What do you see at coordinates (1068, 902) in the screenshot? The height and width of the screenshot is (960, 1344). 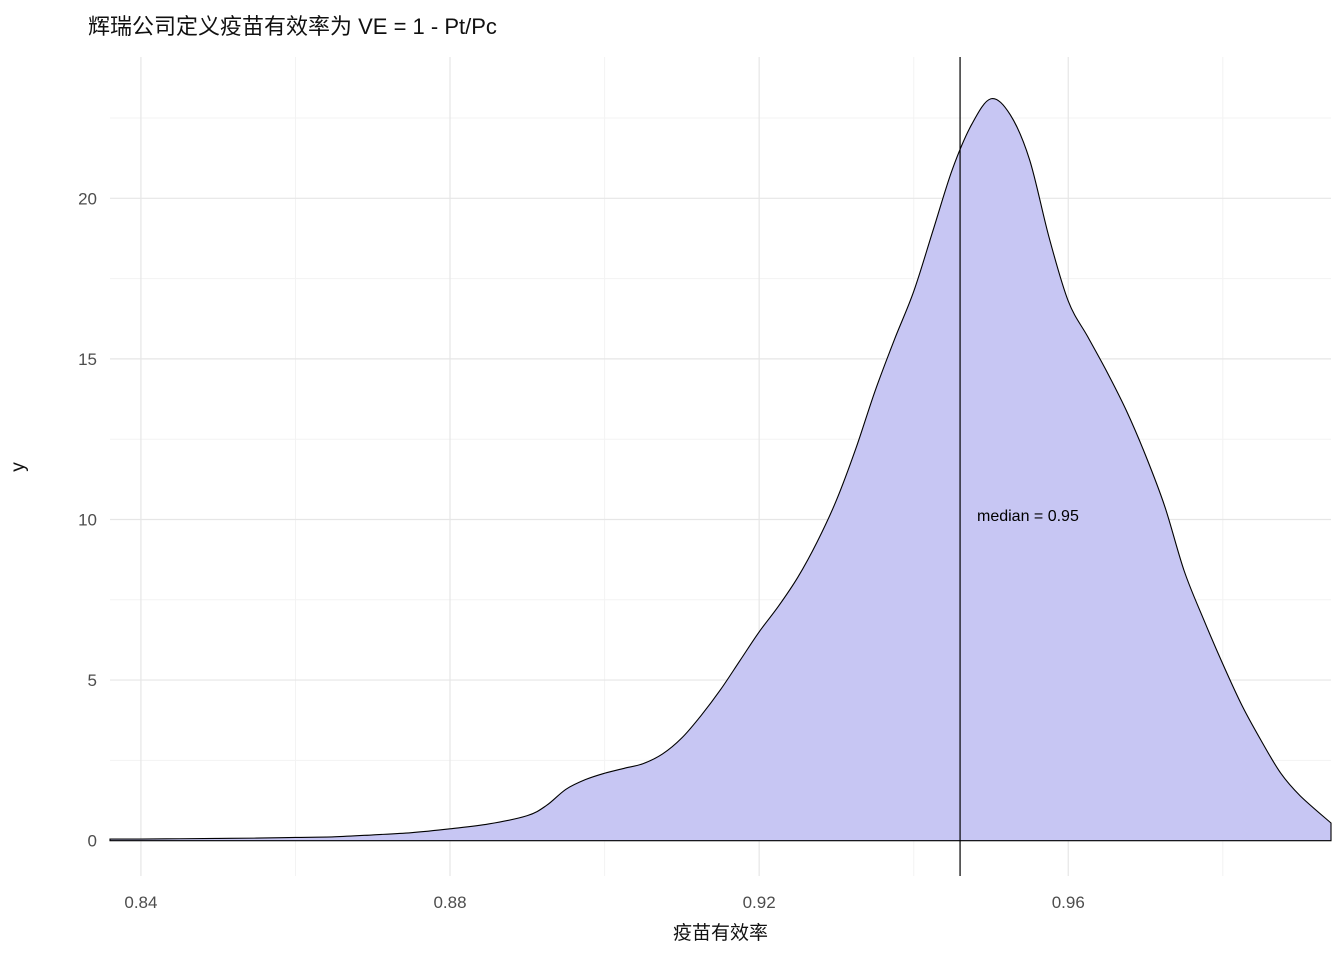 I see `x-tick-label: 0.96` at bounding box center [1068, 902].